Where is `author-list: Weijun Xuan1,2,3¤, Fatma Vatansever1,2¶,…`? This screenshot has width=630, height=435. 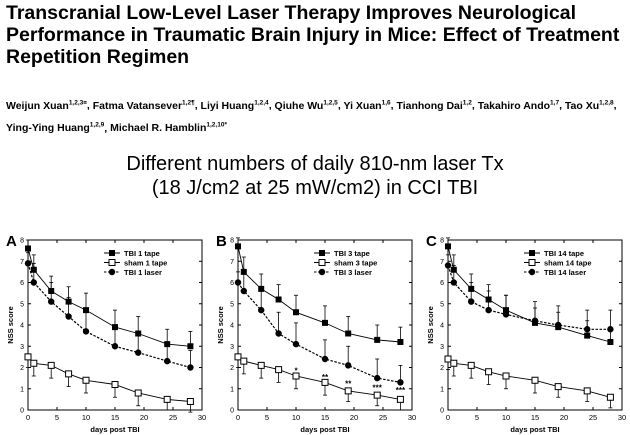
author-list: Weijun Xuan1,2,3¤, Fatma Vatansever1,2¶,… is located at coordinates (311, 117).